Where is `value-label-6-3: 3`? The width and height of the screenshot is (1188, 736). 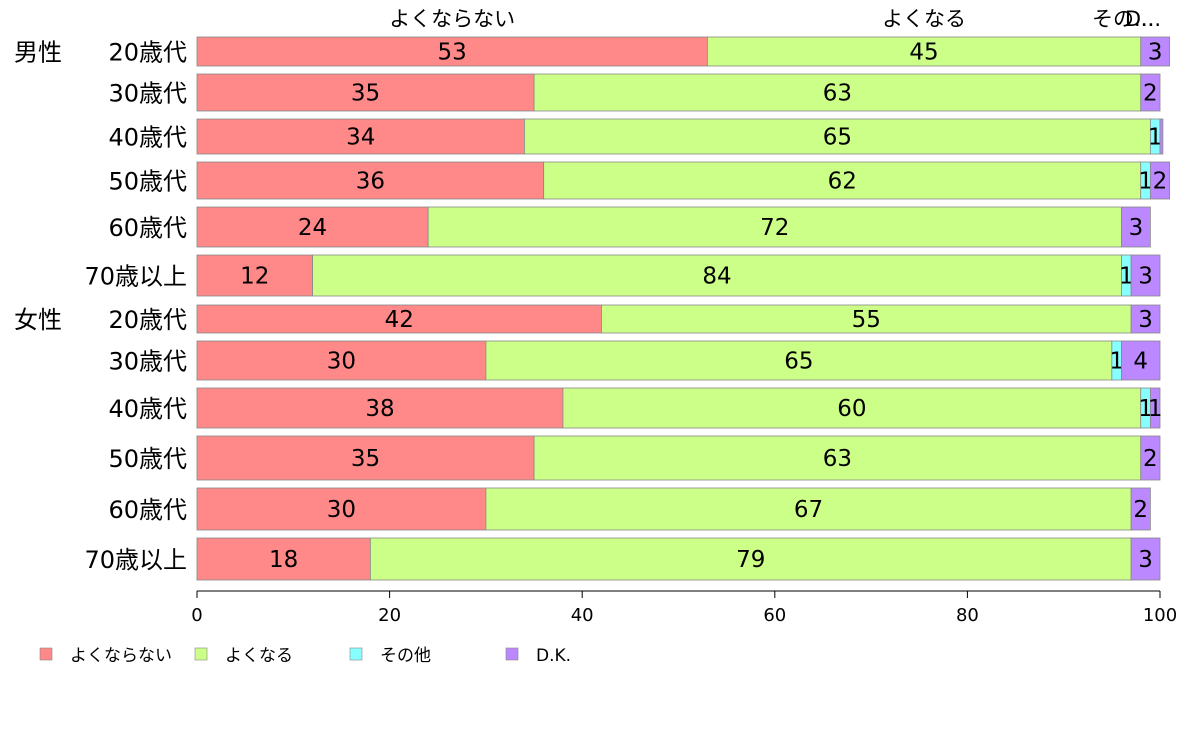
value-label-6-3: 3 is located at coordinates (1145, 320).